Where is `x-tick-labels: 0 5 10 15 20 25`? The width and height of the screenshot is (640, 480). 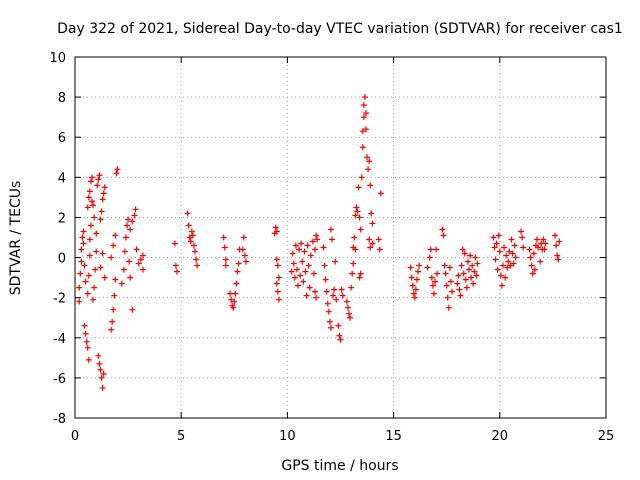
x-tick-labels: 0 5 10 15 20 25 is located at coordinates (342, 436).